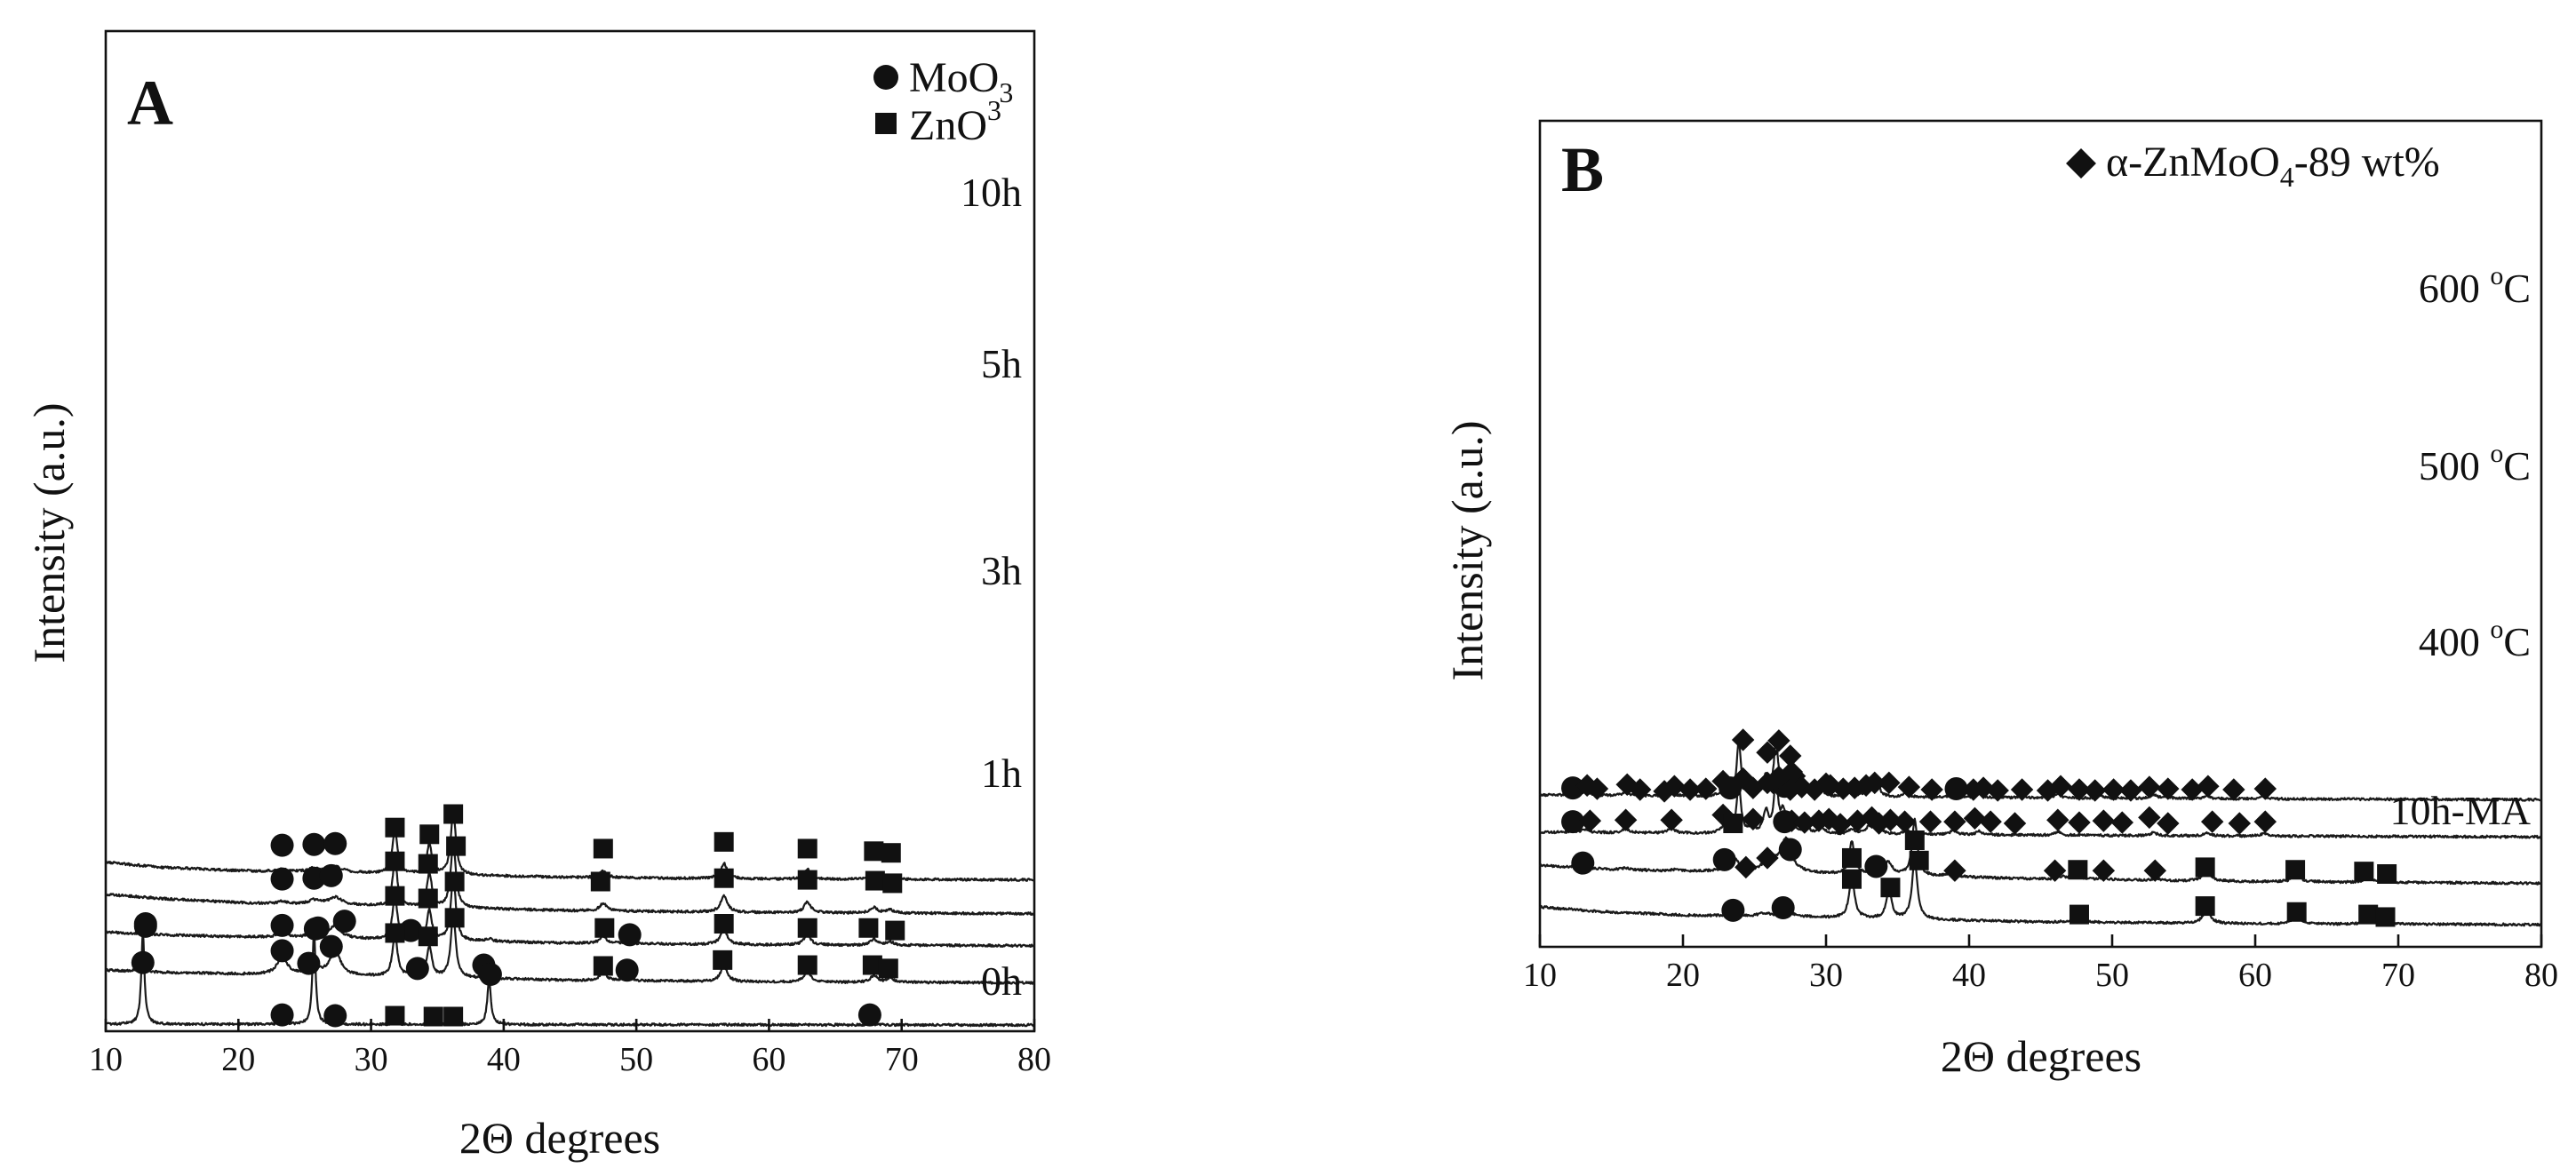 The image size is (2576, 1176). I want to click on legend-znmoo4-label: α-ZnMoO4-89 wt%, so click(2273, 166).